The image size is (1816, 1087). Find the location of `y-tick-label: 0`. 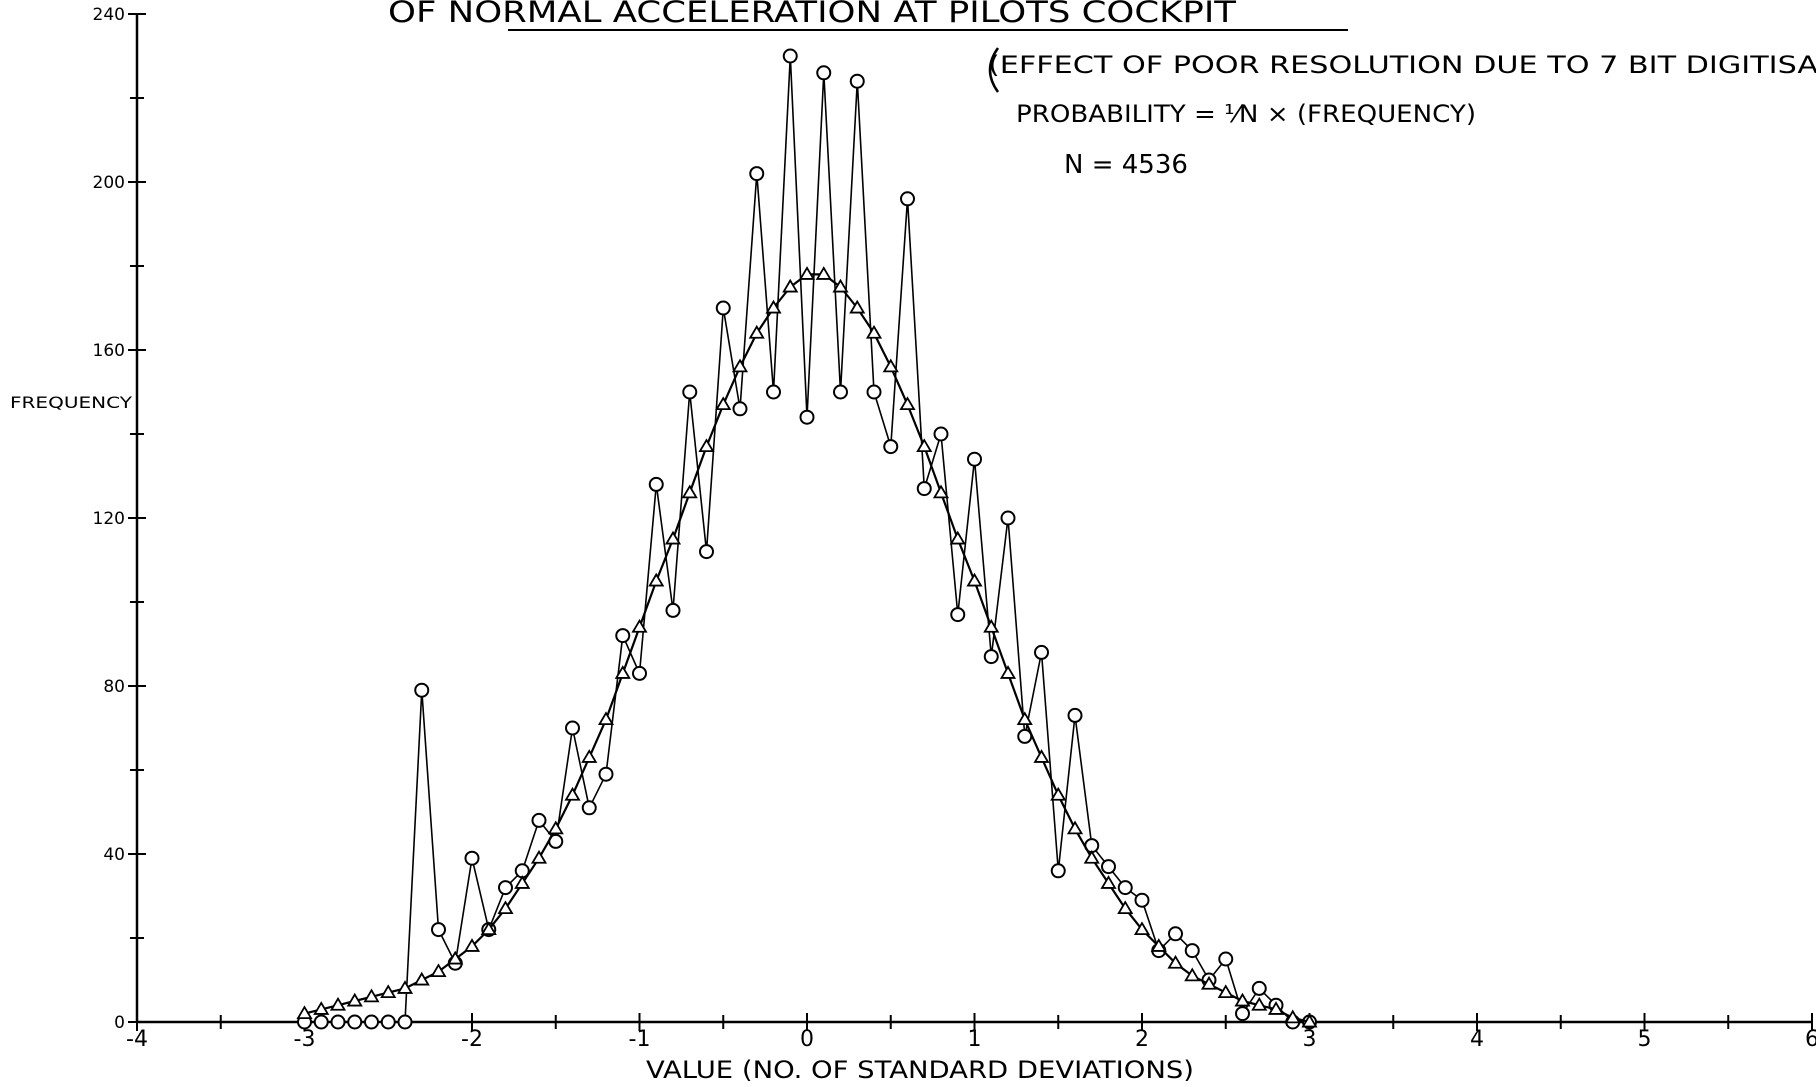

y-tick-label: 0 is located at coordinates (119, 1023).